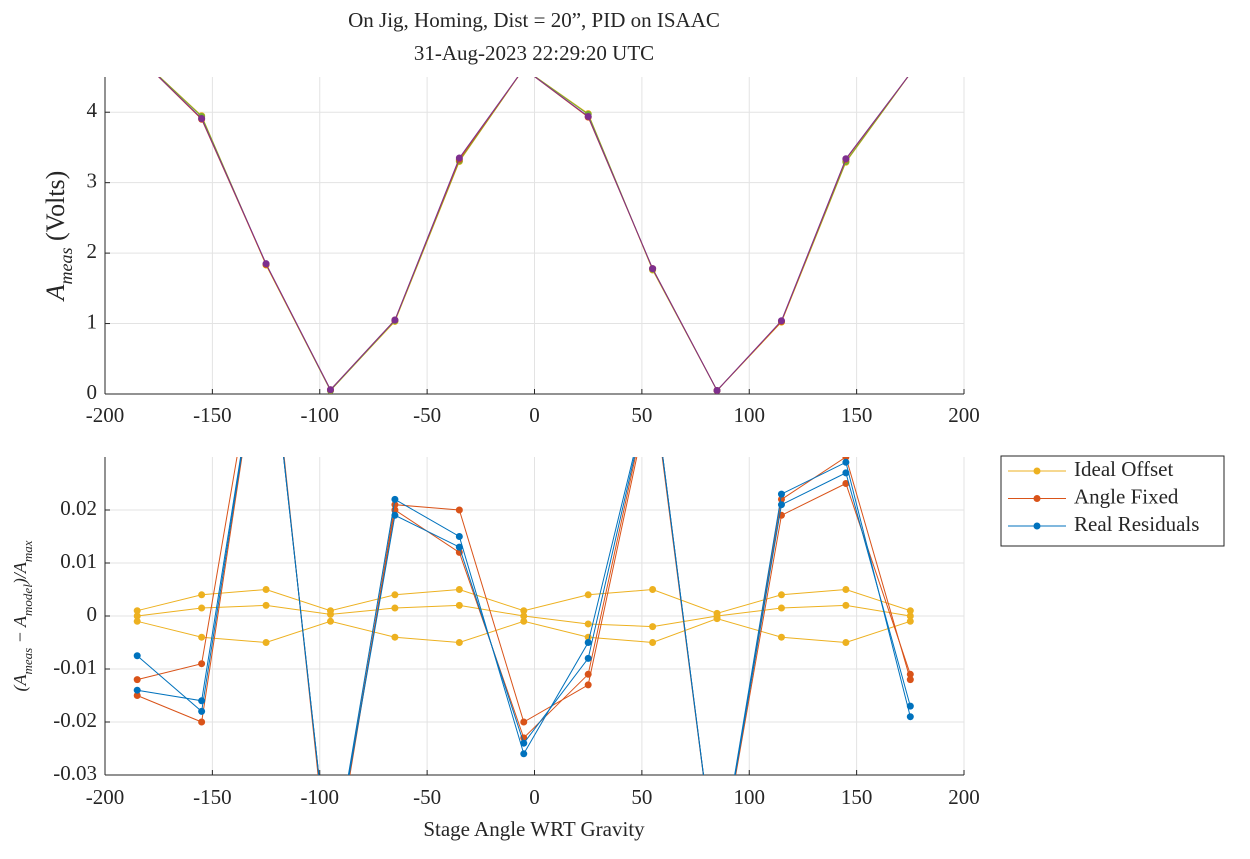 This screenshot has width=1250, height=859. What do you see at coordinates (105, 415) in the screenshot?
I see `x-tick-label: -200` at bounding box center [105, 415].